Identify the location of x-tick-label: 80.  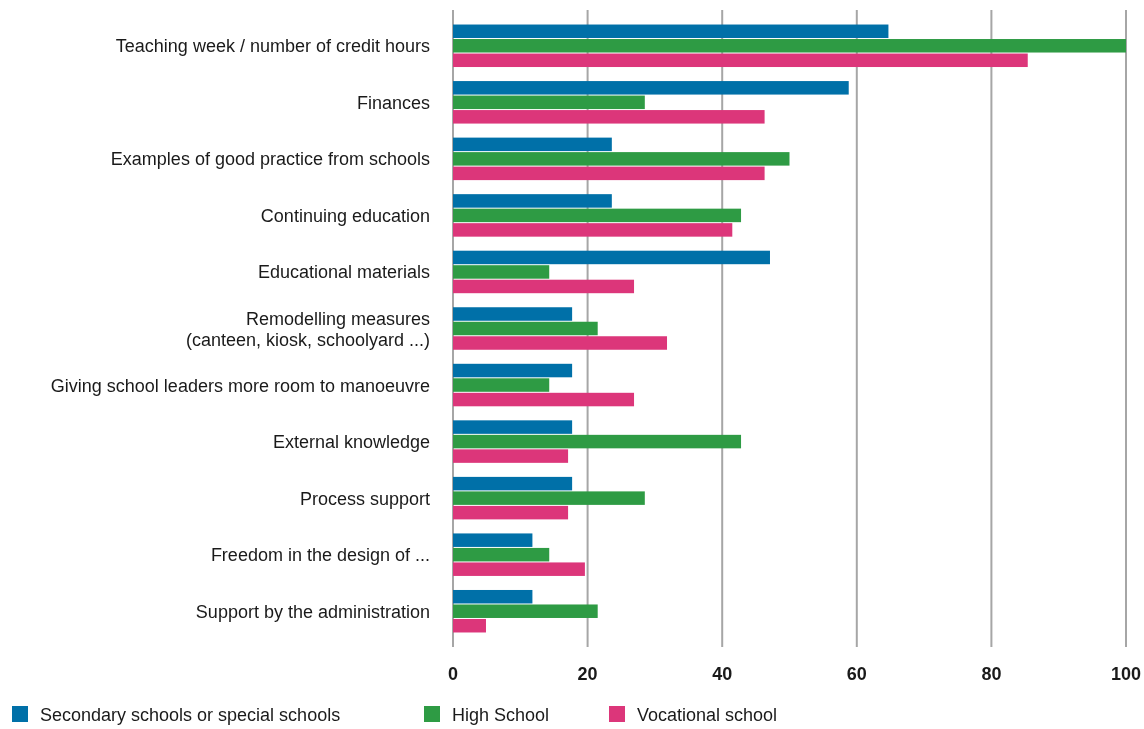
(991, 674).